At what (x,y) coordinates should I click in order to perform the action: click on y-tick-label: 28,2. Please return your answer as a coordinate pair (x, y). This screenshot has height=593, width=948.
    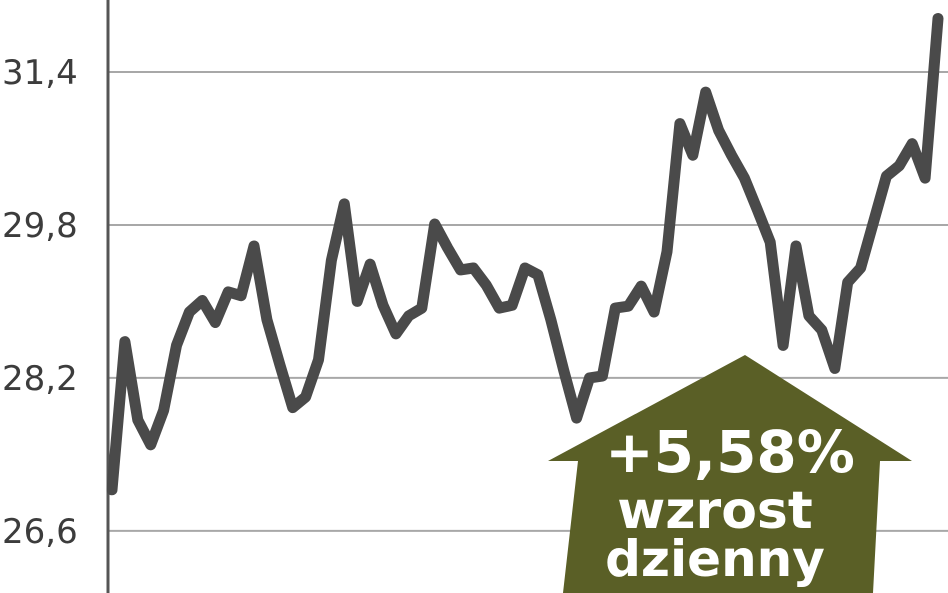
    Looking at the image, I should click on (40, 379).